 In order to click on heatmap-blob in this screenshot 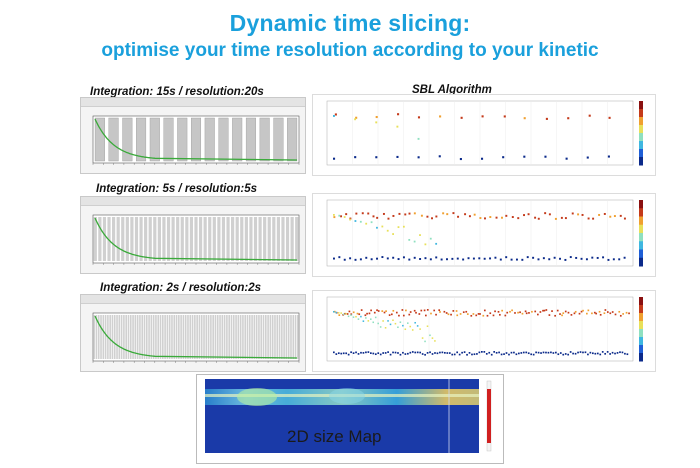, I will do `click(257, 397)`.